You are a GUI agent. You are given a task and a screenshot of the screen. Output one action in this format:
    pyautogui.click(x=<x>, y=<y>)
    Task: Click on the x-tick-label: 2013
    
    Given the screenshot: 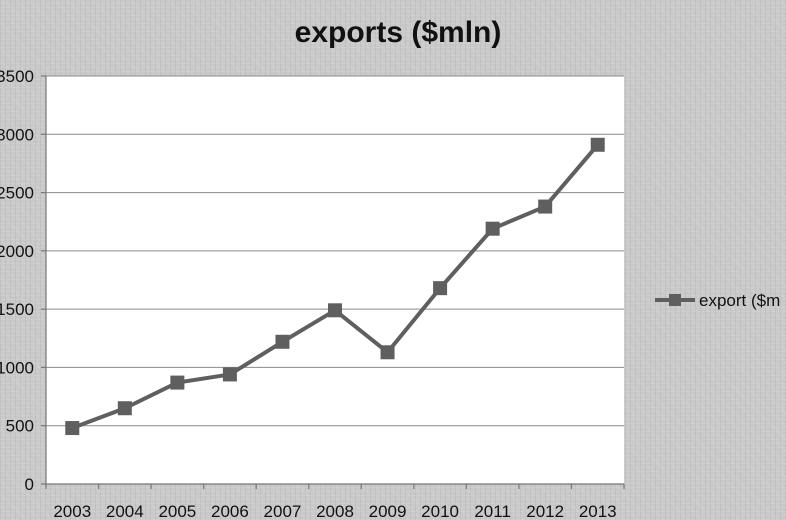 What is the action you would take?
    pyautogui.click(x=598, y=511)
    